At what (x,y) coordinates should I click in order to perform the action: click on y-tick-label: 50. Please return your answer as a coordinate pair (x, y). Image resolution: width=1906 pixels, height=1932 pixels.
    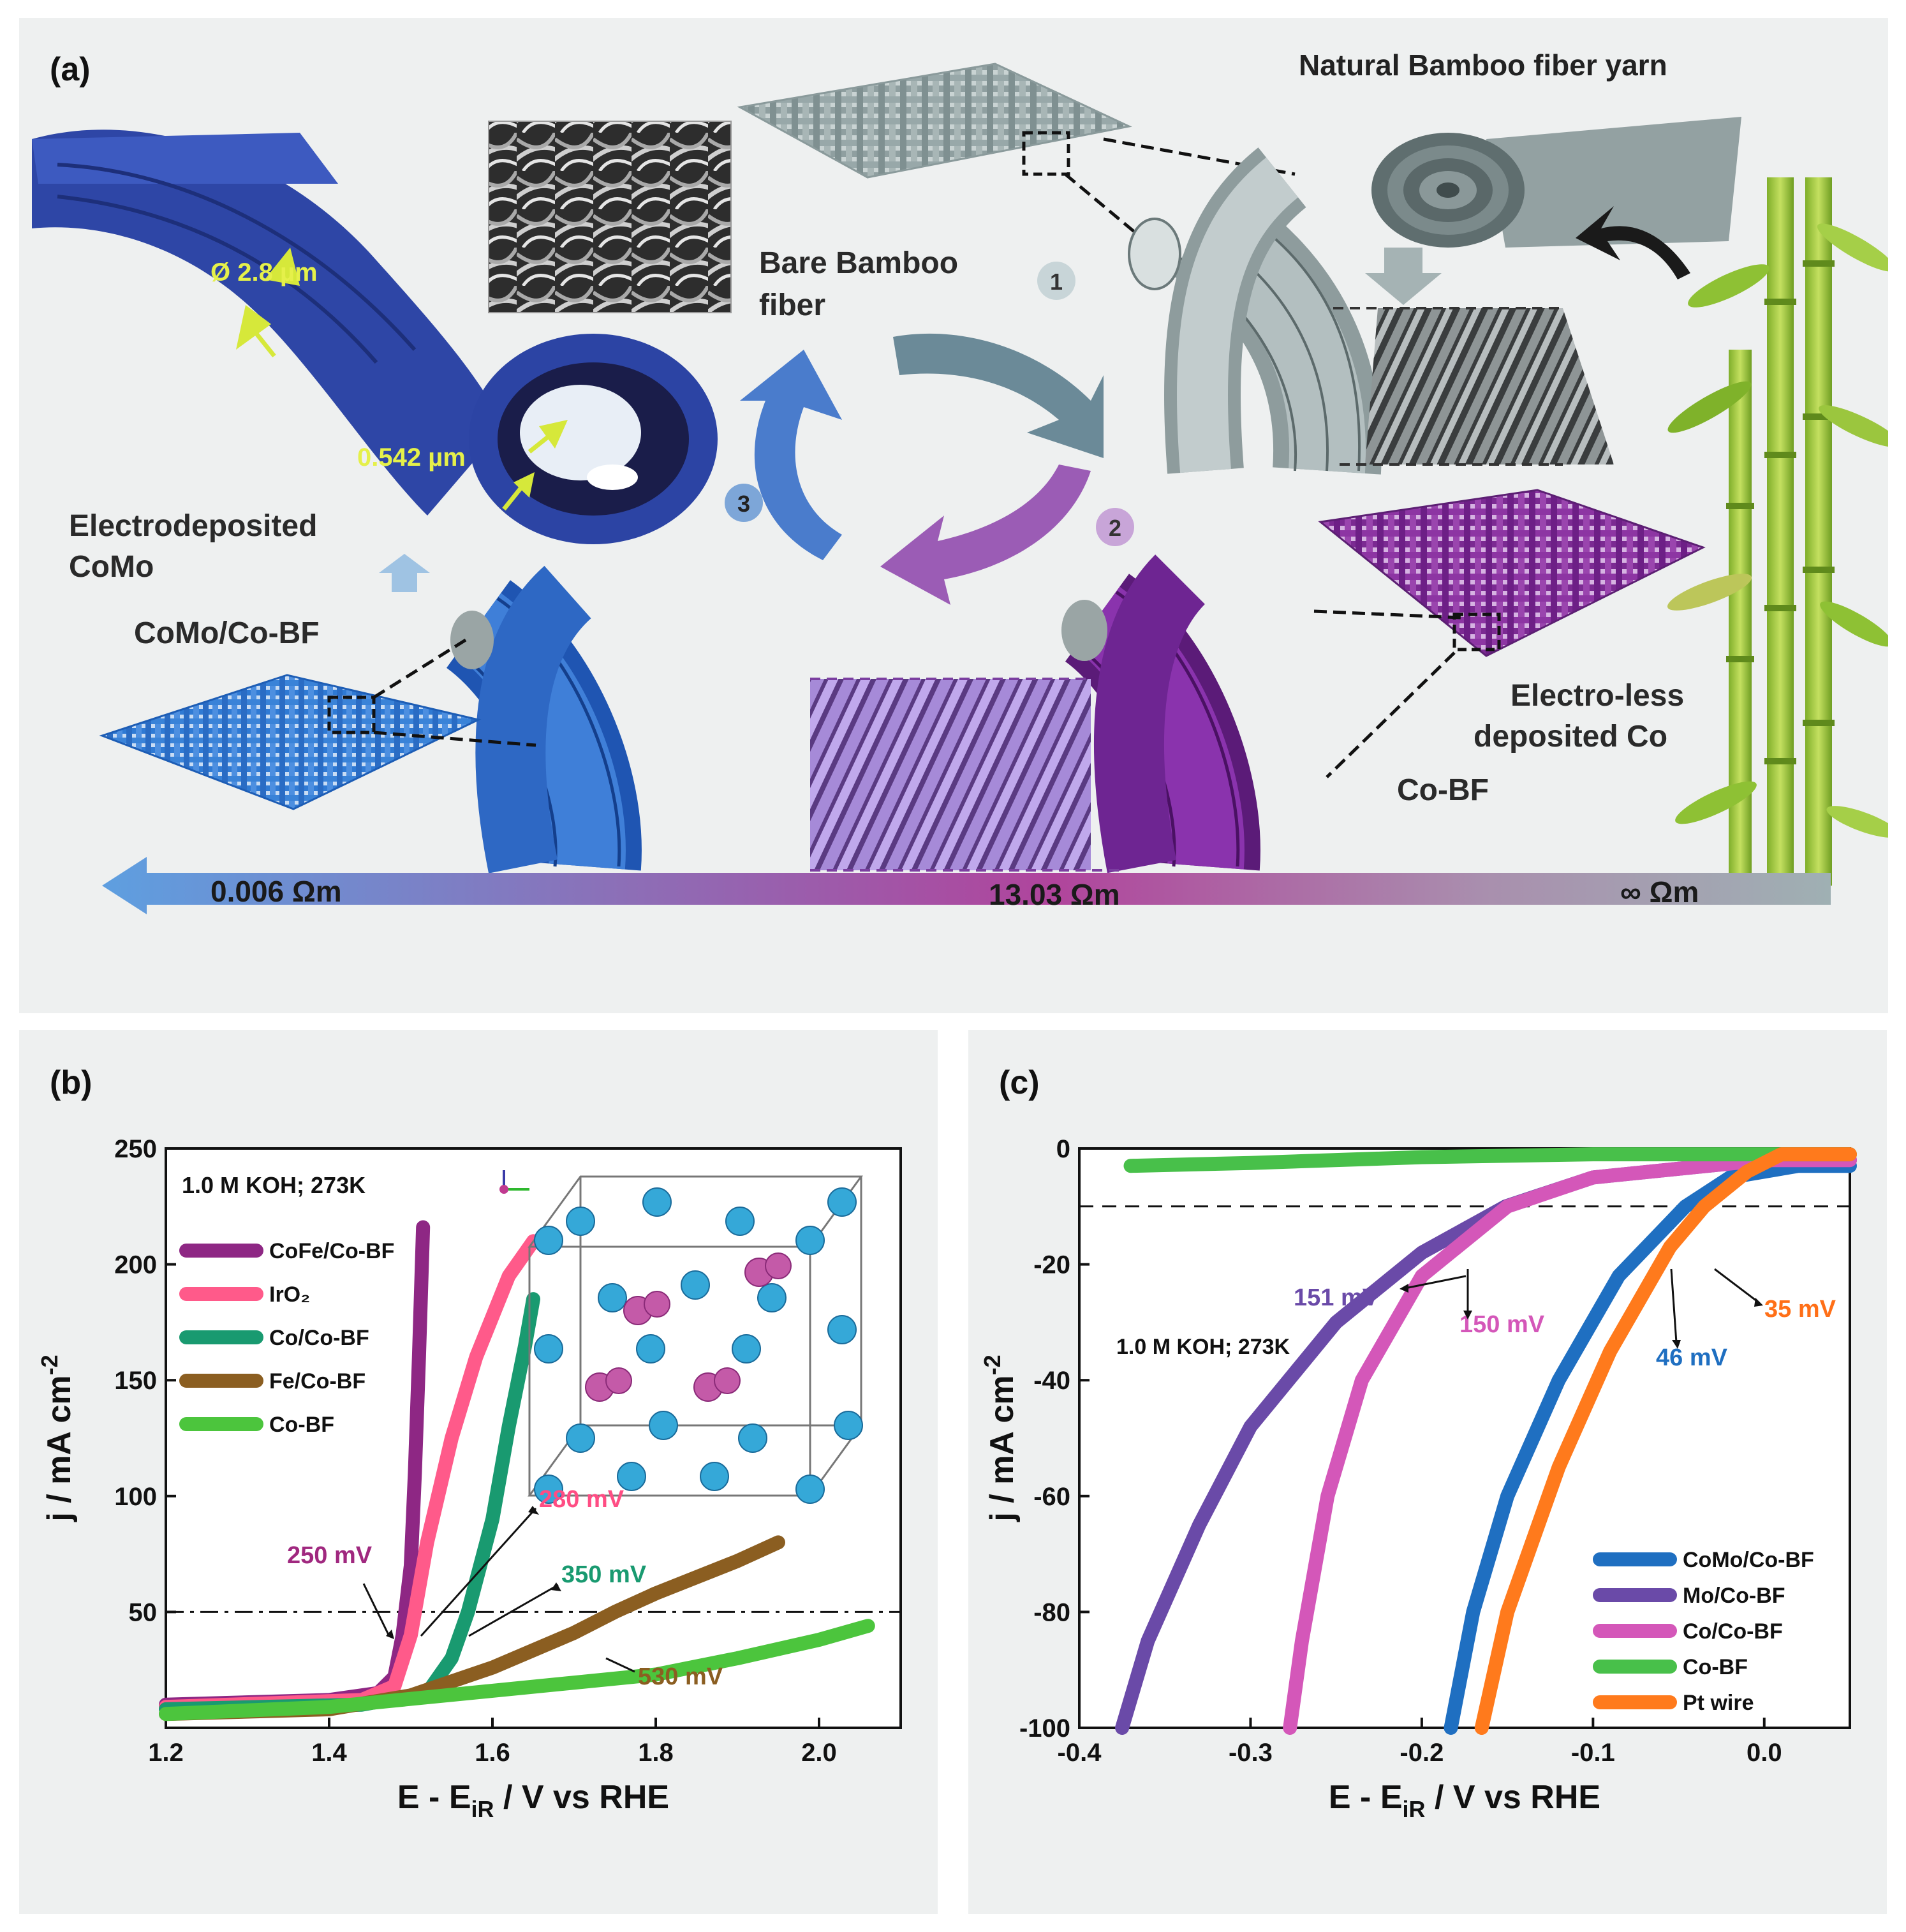
    Looking at the image, I should click on (144, 1612).